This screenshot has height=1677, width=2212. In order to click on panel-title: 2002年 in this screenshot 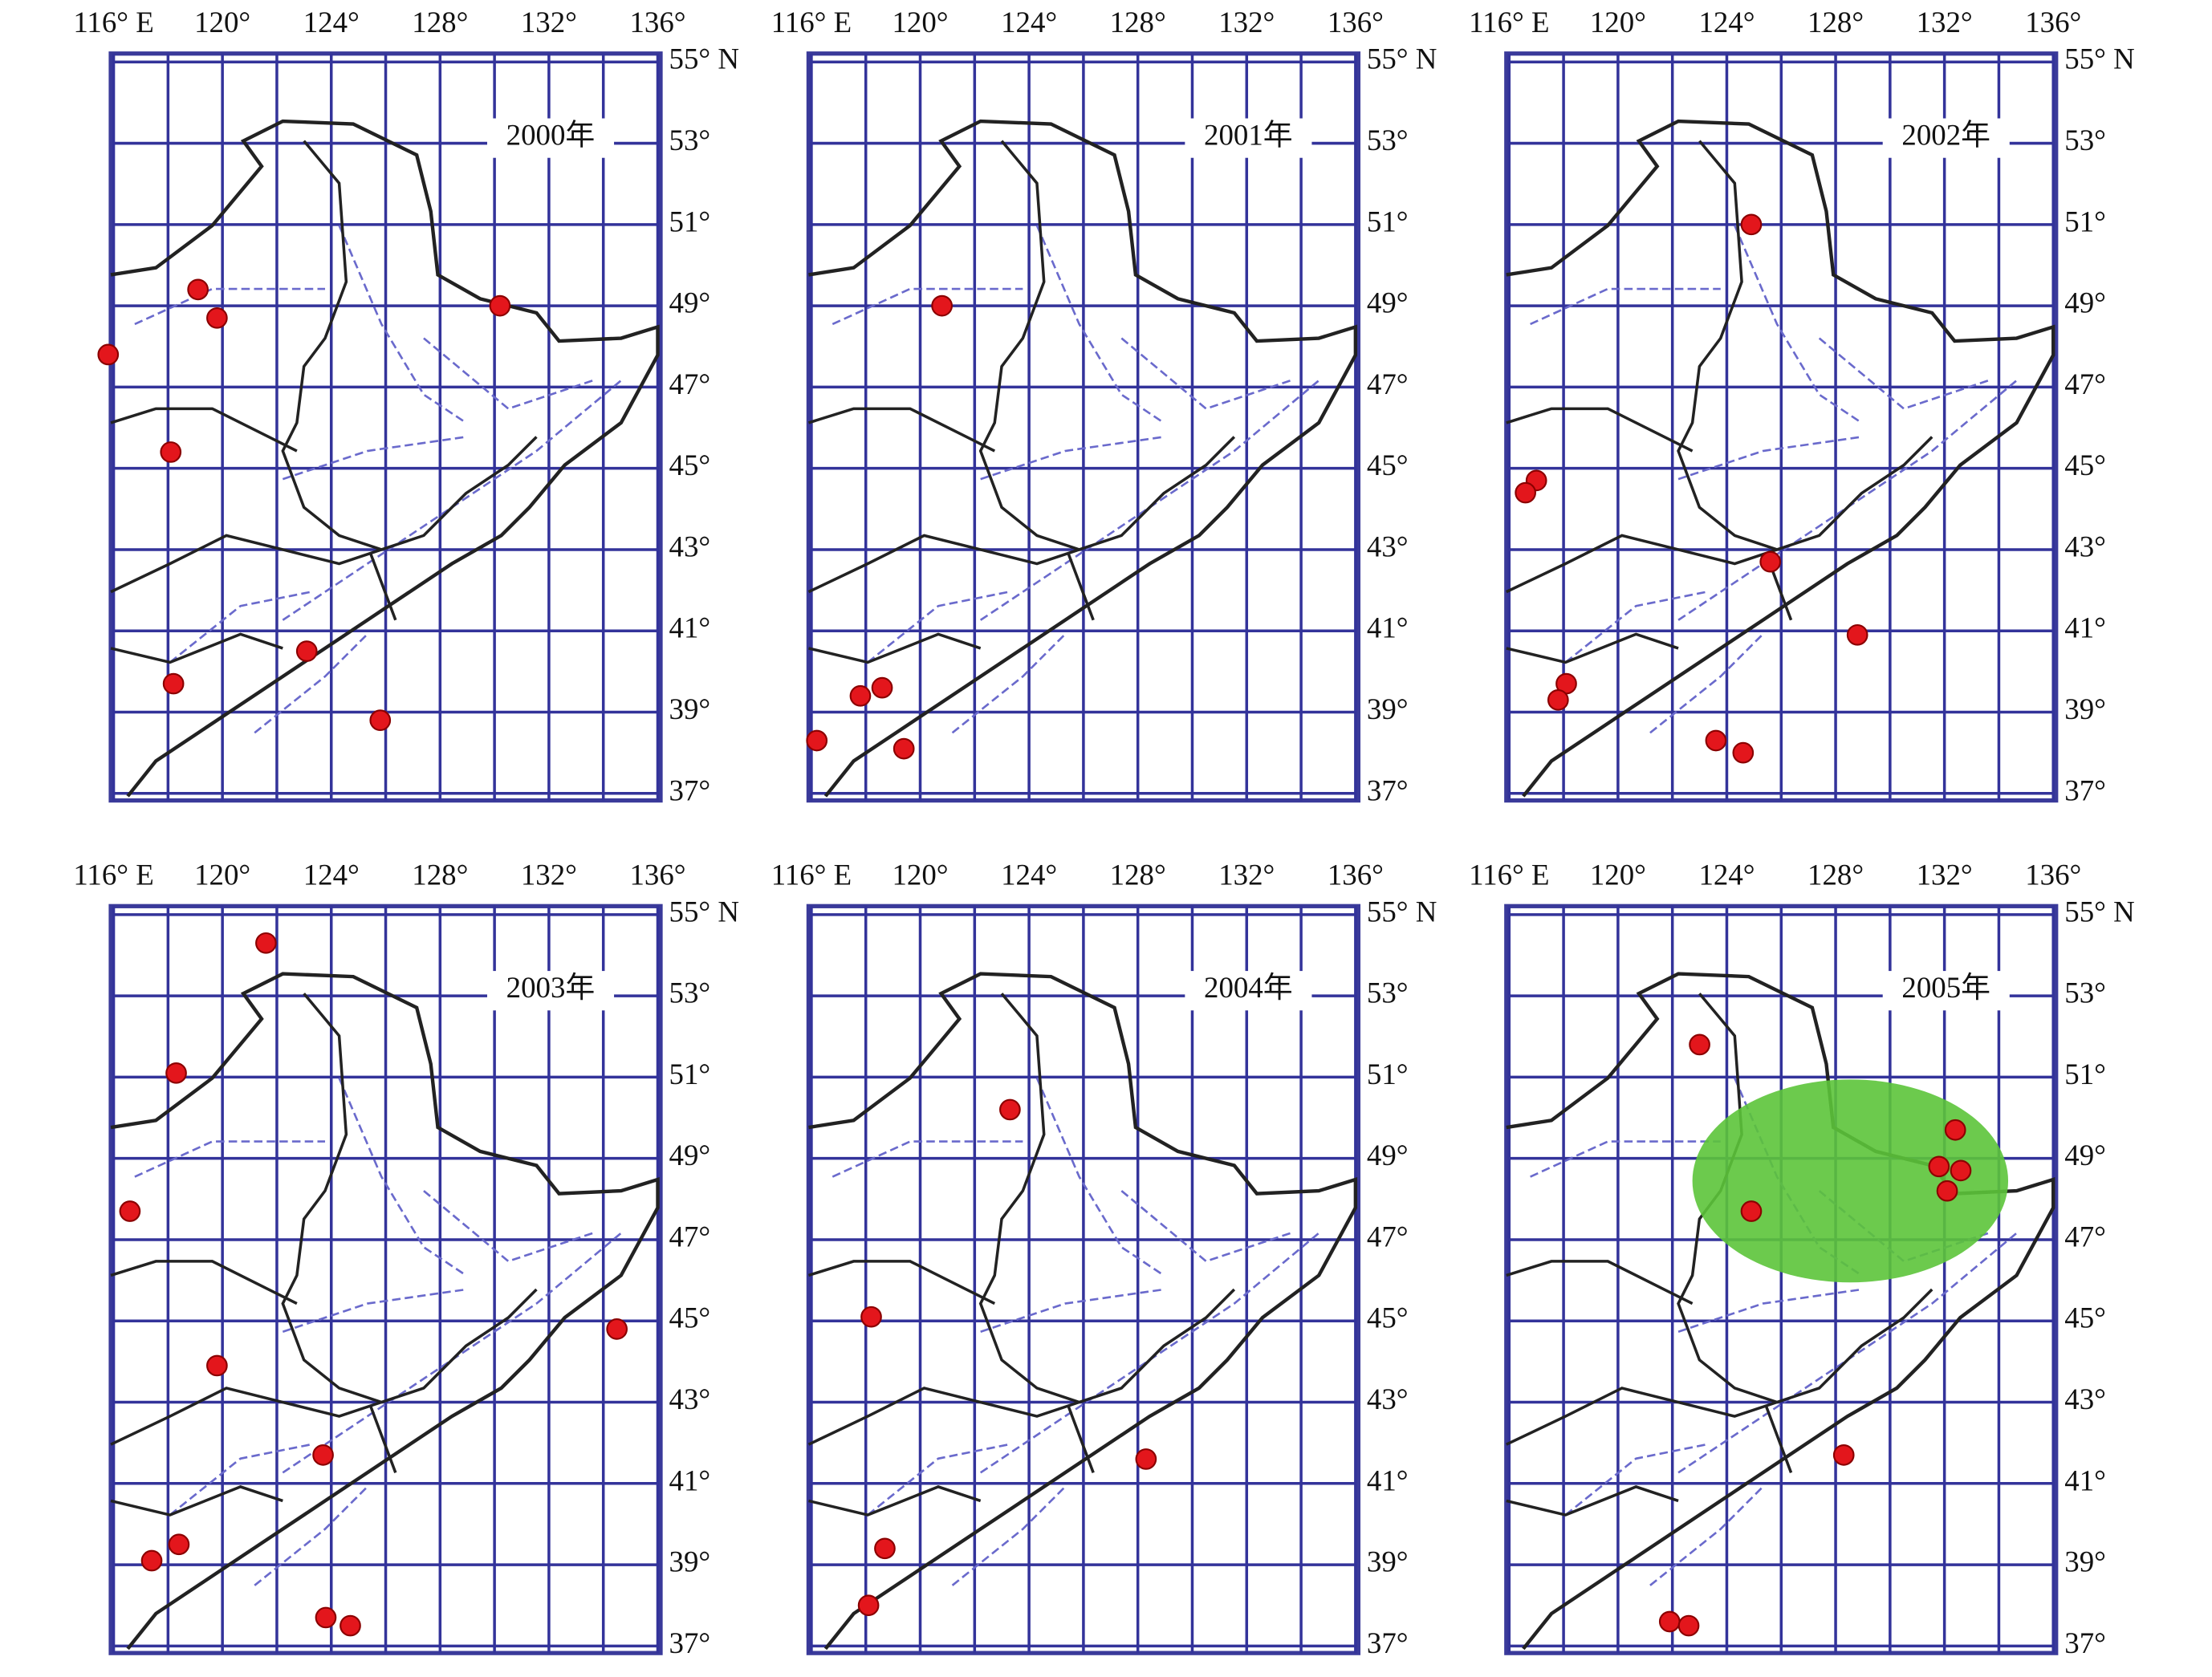, I will do `click(1946, 135)`.